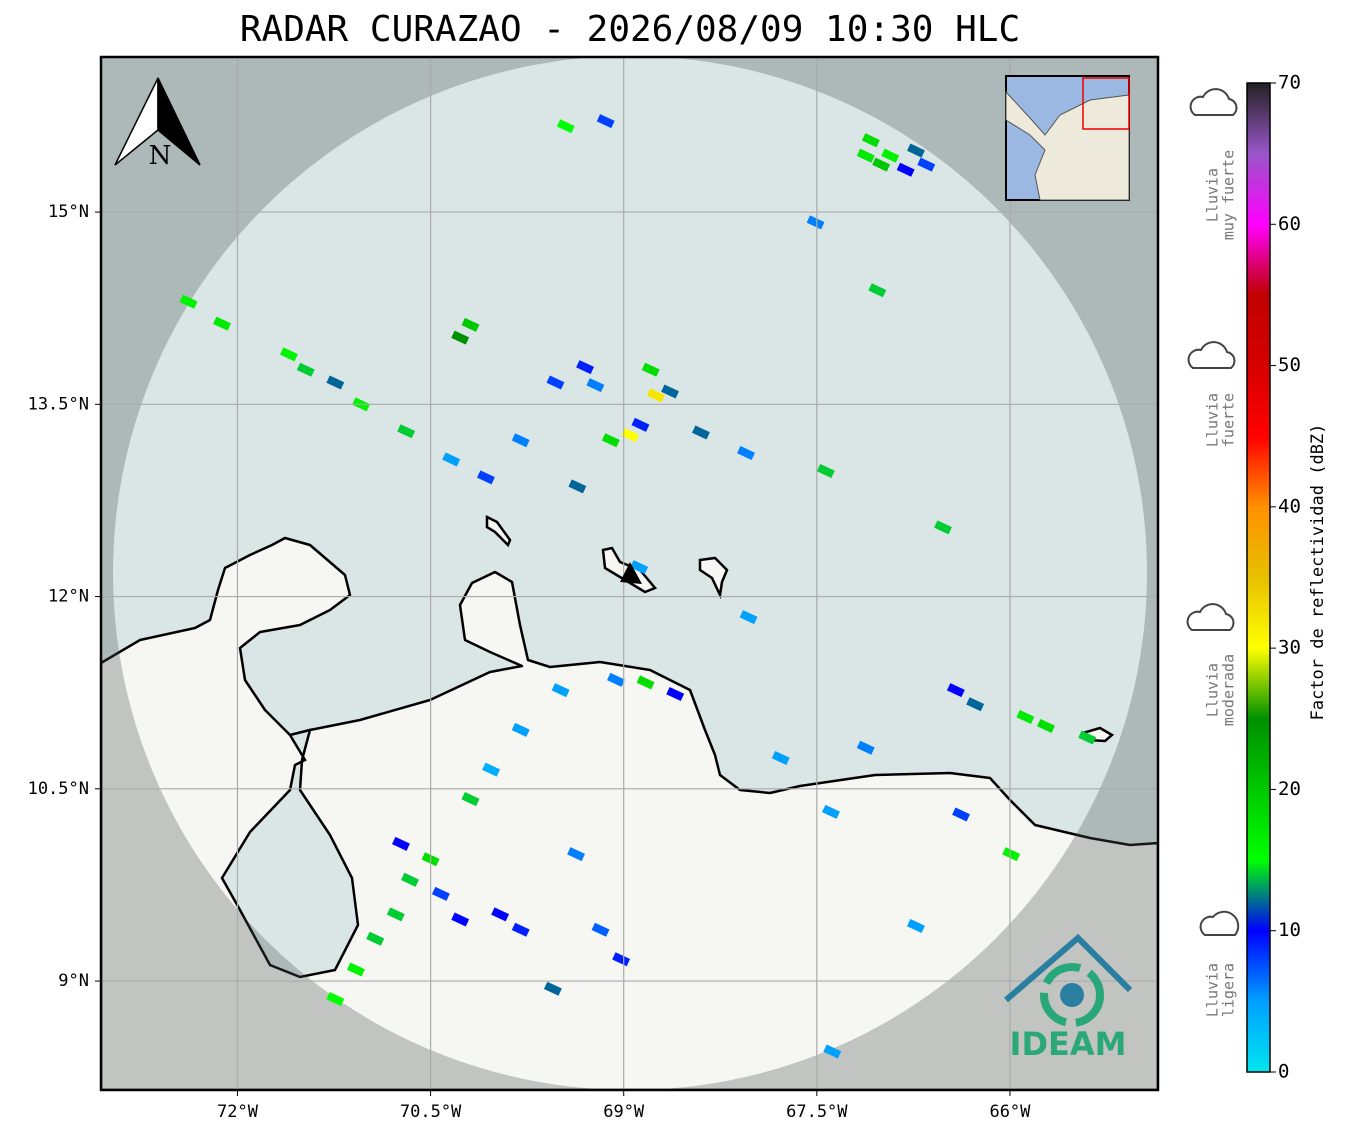 This screenshot has height=1141, width=1368. What do you see at coordinates (624, 1112) in the screenshot?
I see `x-tick-label: 69°W` at bounding box center [624, 1112].